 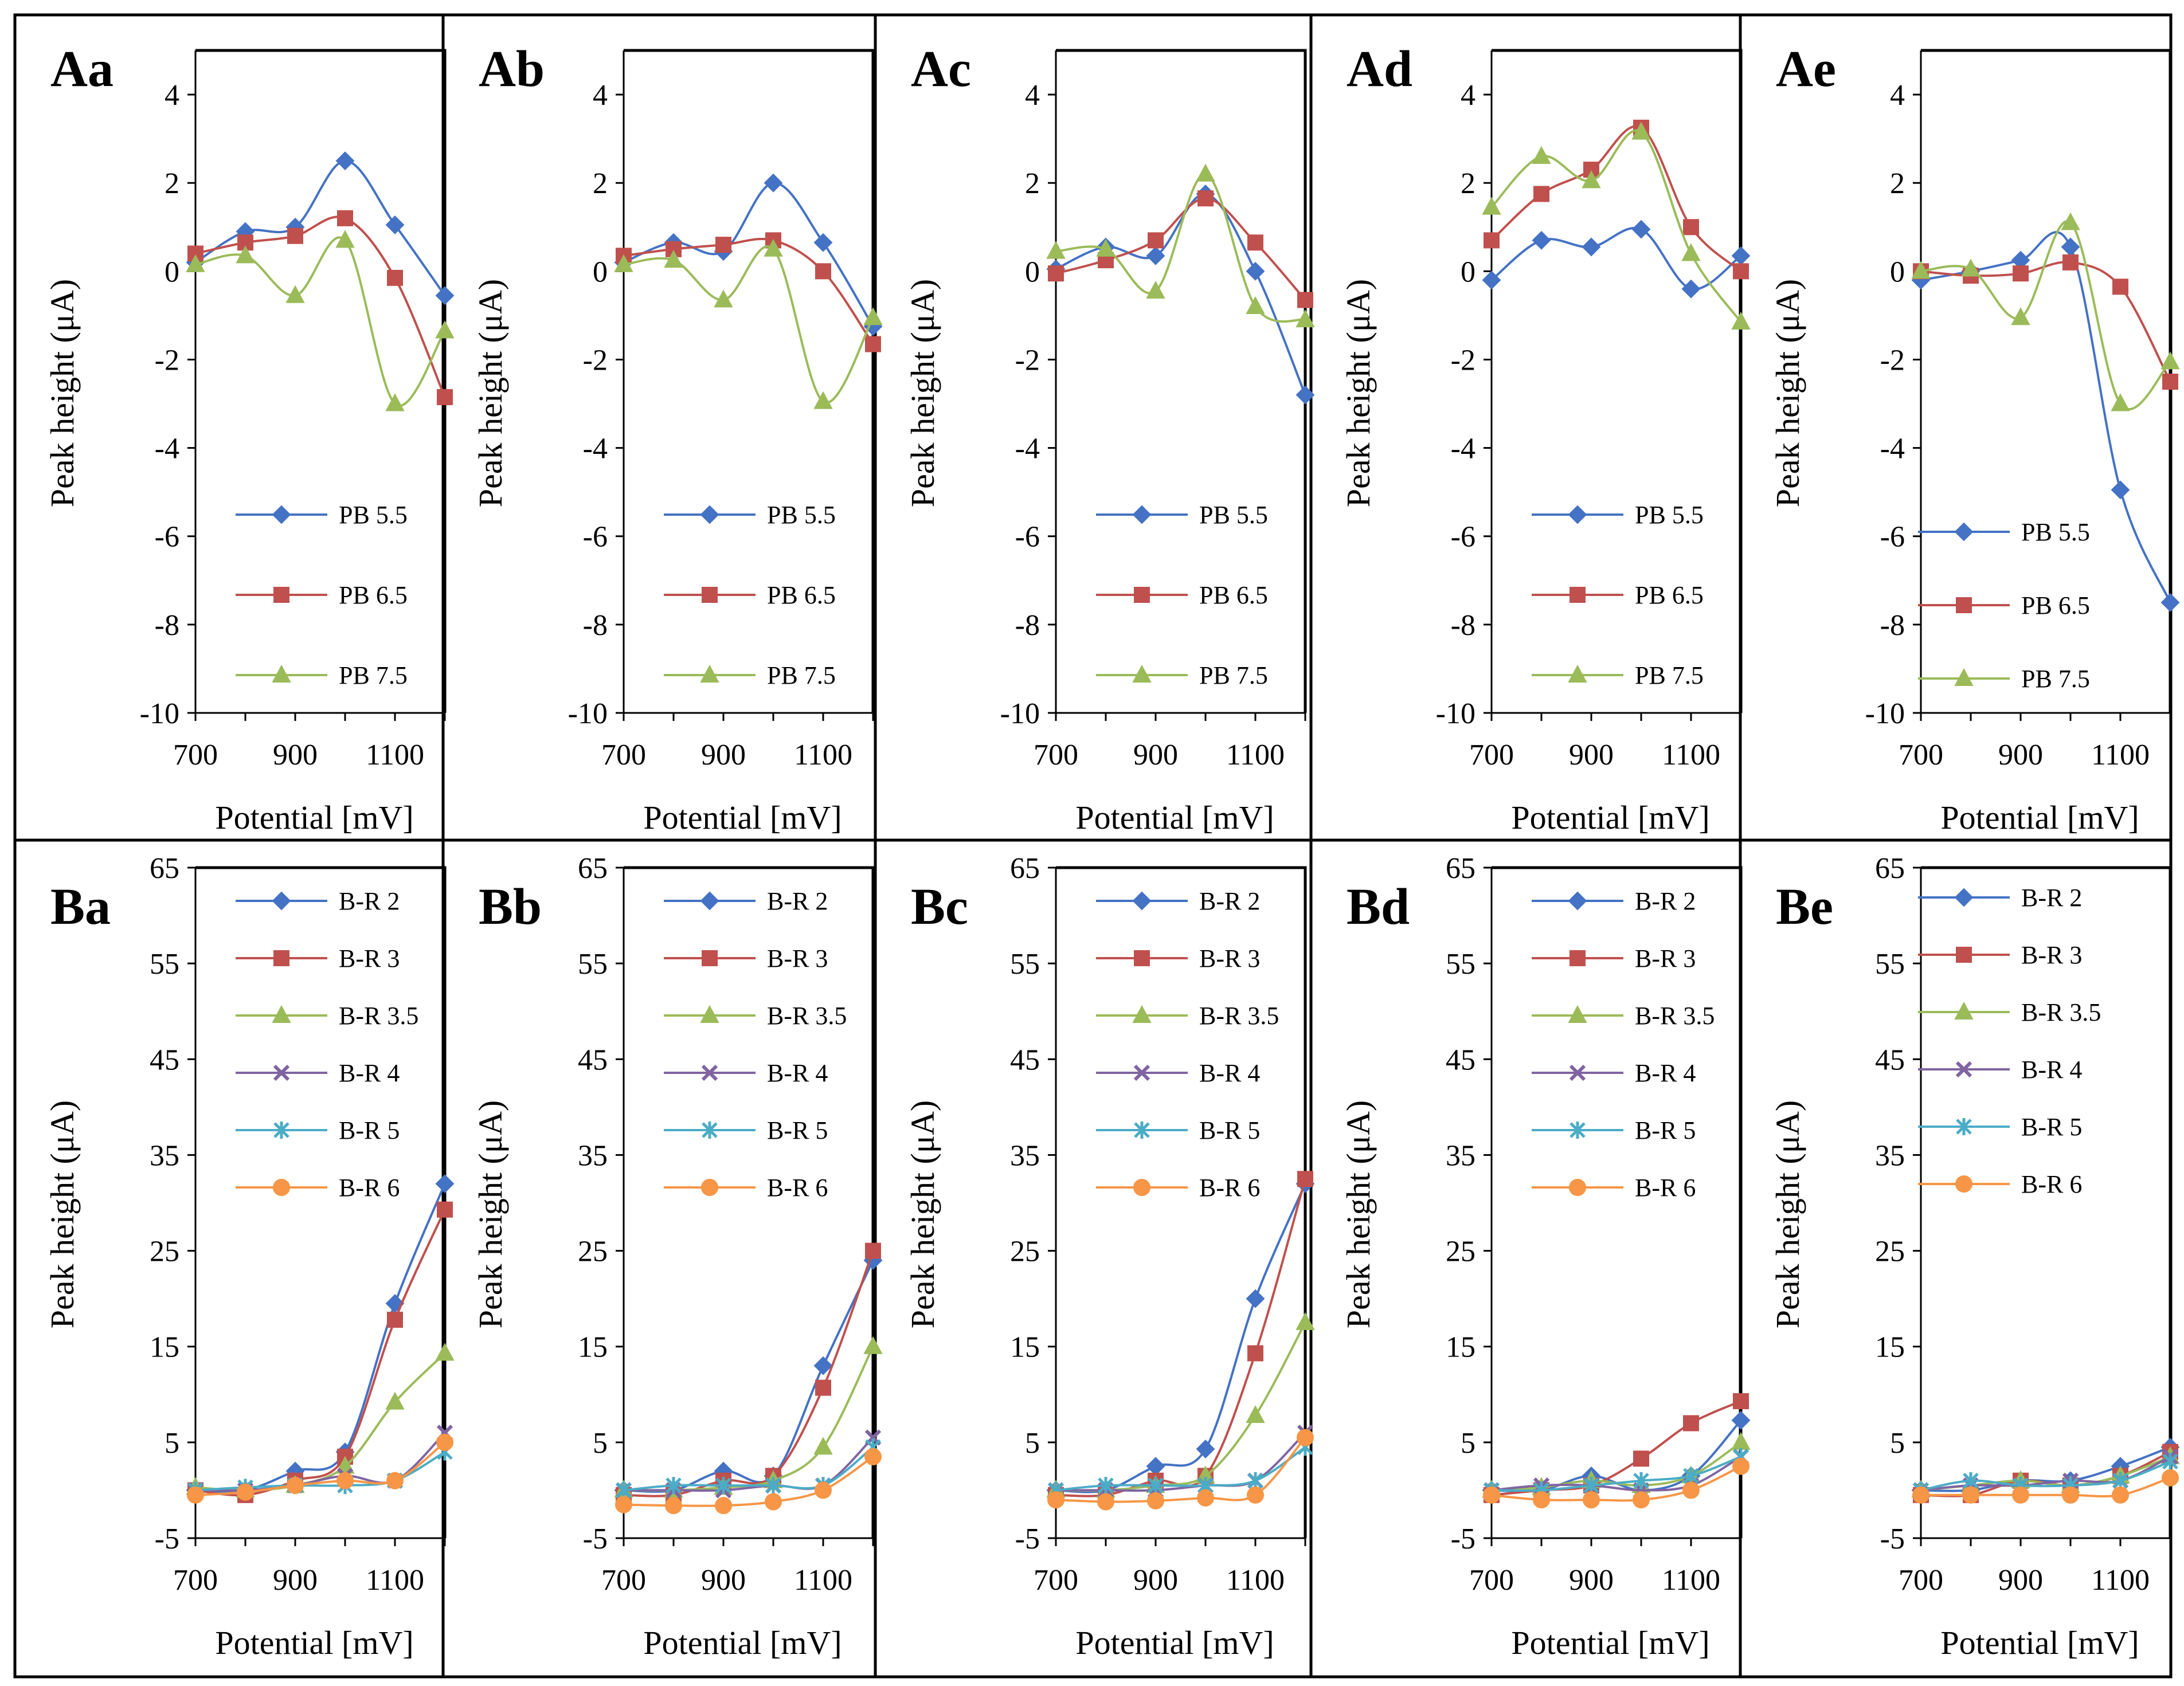 I want to click on y-tick-label: -8, so click(x=1028, y=625).